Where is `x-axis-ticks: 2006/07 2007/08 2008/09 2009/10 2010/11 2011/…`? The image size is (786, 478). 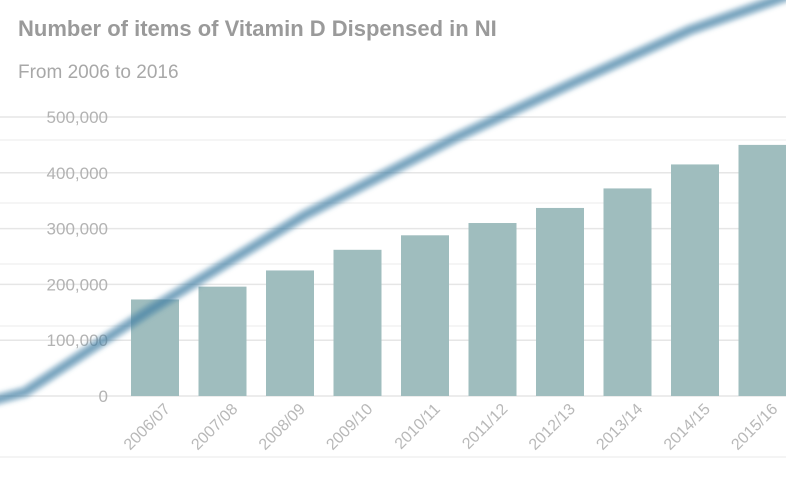
x-axis-ticks: 2006/07 2007/08 2008/09 2009/10 2010/11 2011/… is located at coordinates (451, 427).